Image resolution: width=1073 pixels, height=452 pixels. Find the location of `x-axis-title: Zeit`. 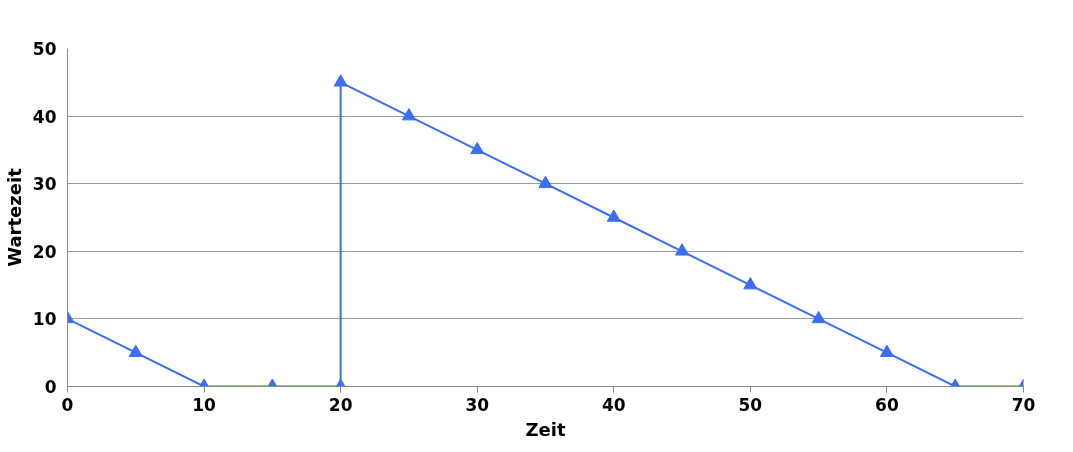

x-axis-title: Zeit is located at coordinates (545, 429).